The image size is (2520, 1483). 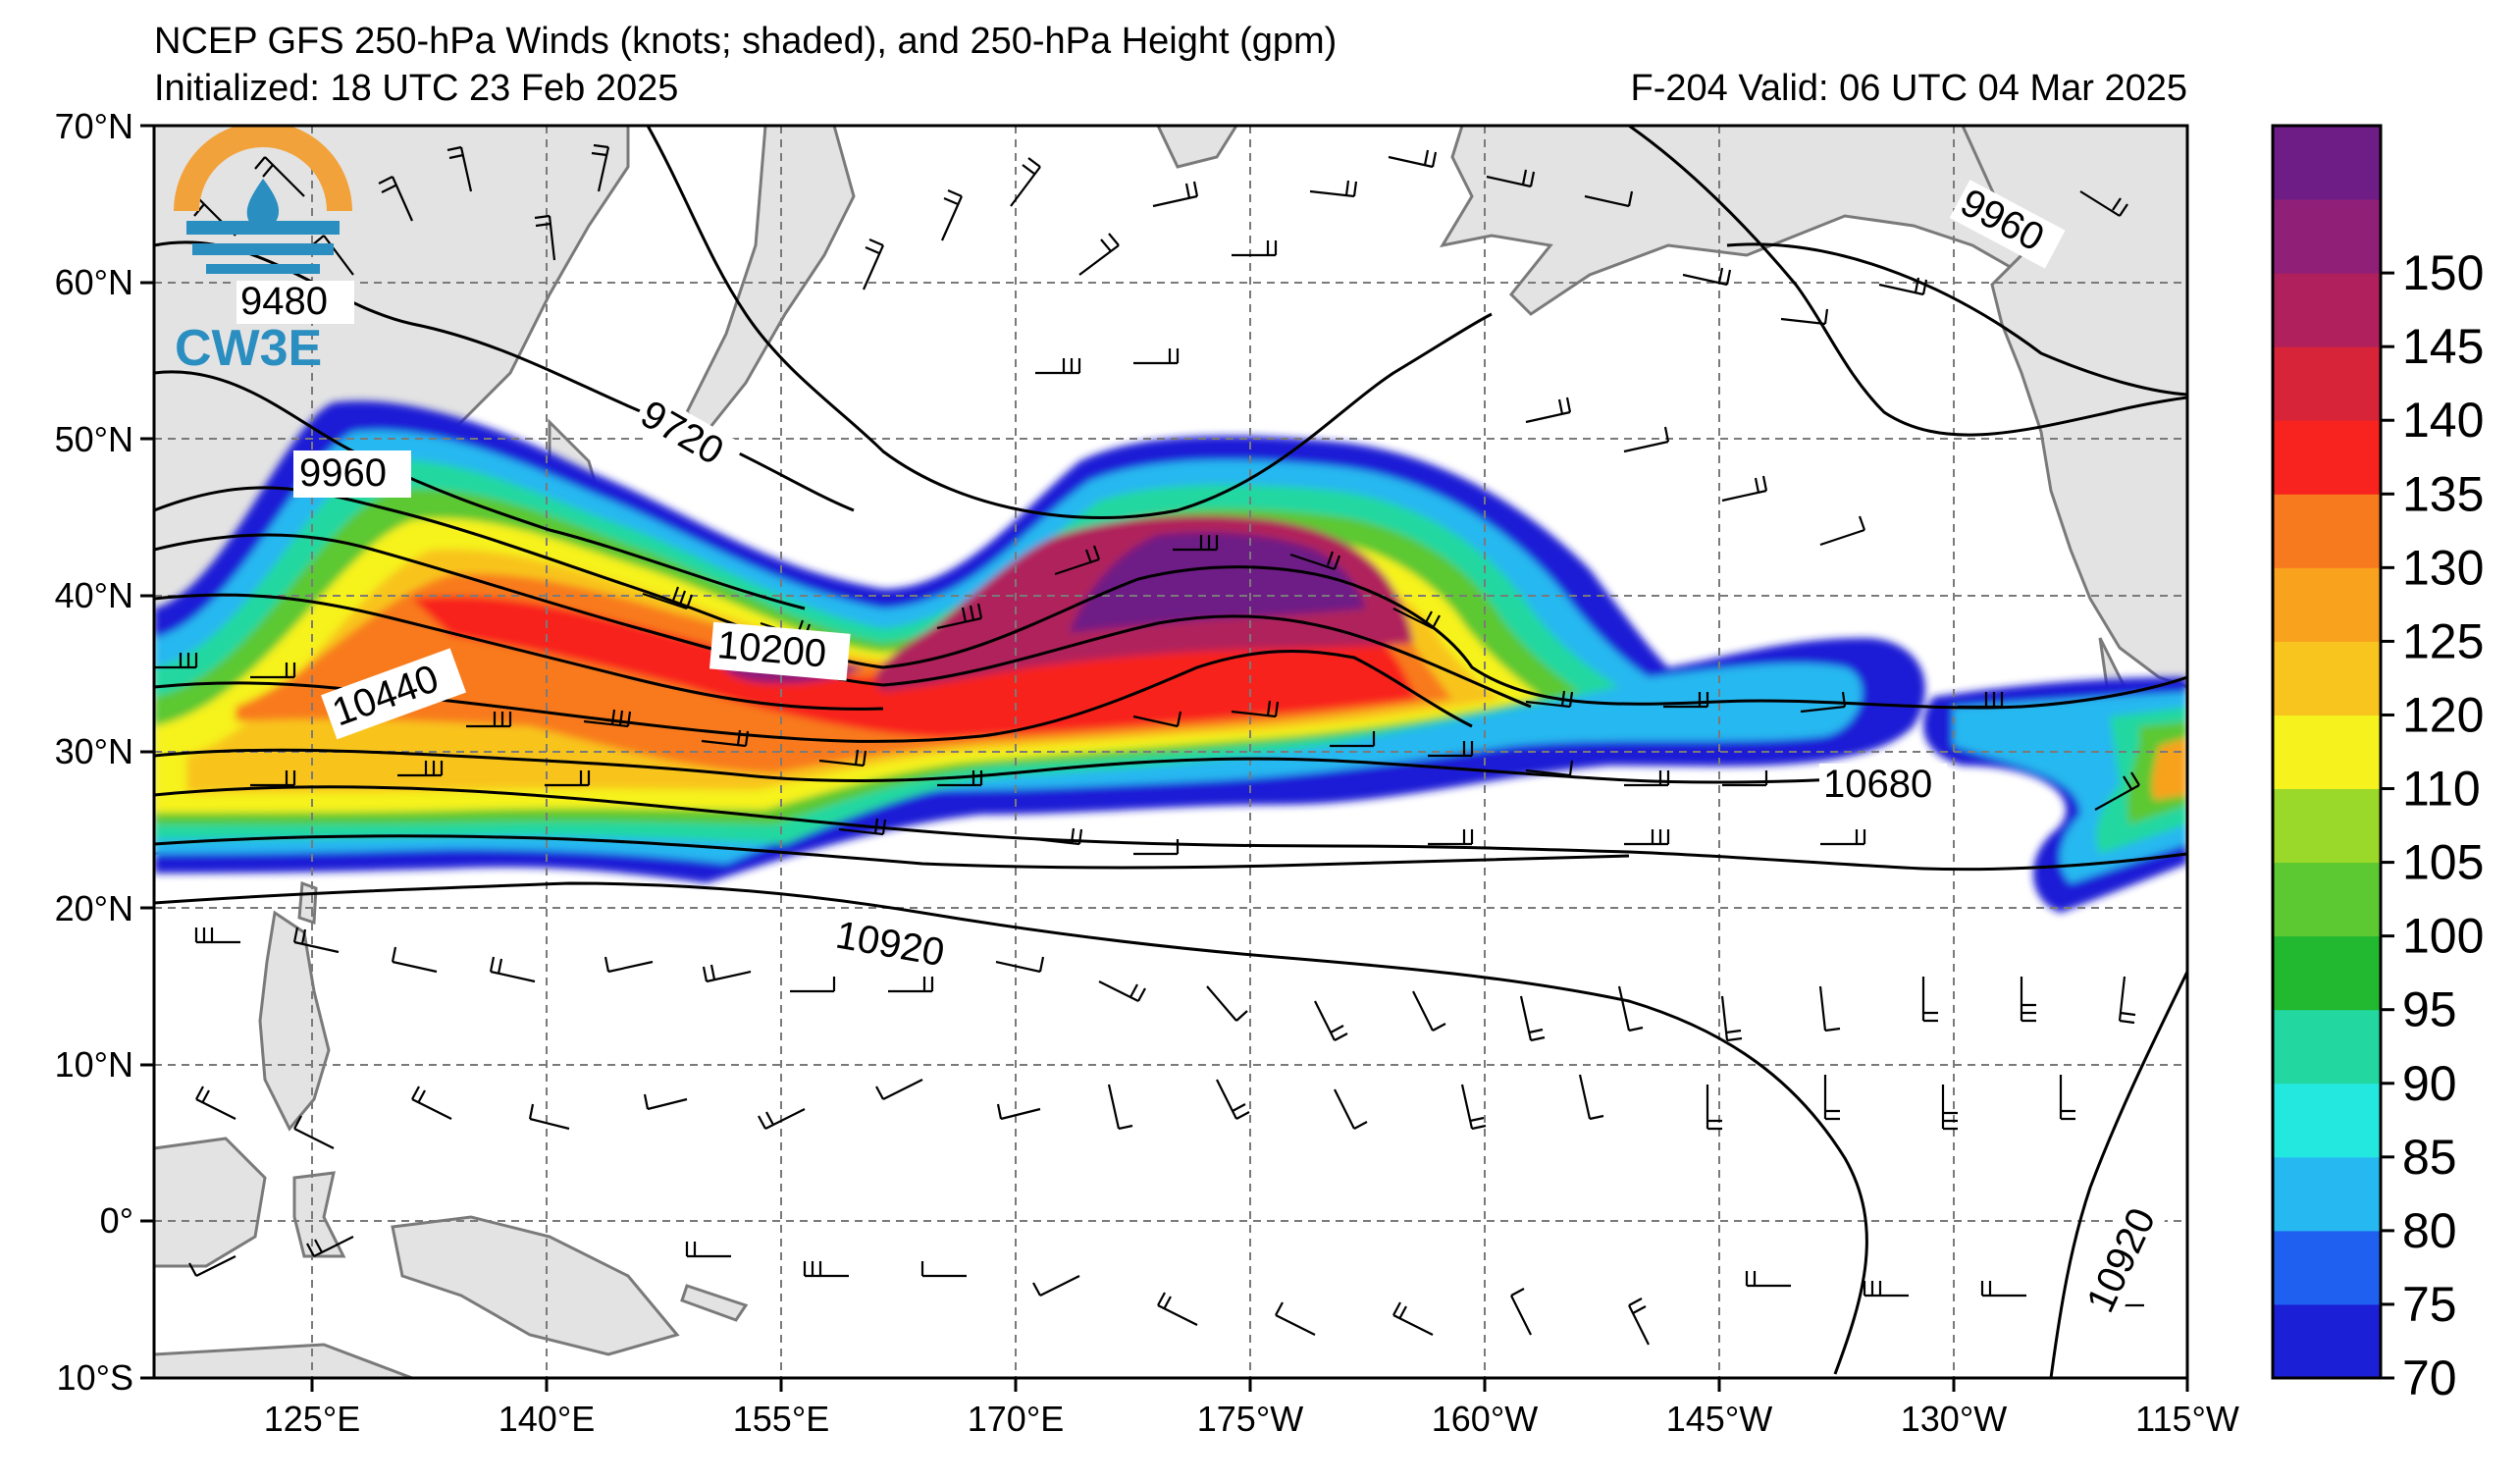 What do you see at coordinates (1719, 1419) in the screenshot?
I see `lon-label: 145°W` at bounding box center [1719, 1419].